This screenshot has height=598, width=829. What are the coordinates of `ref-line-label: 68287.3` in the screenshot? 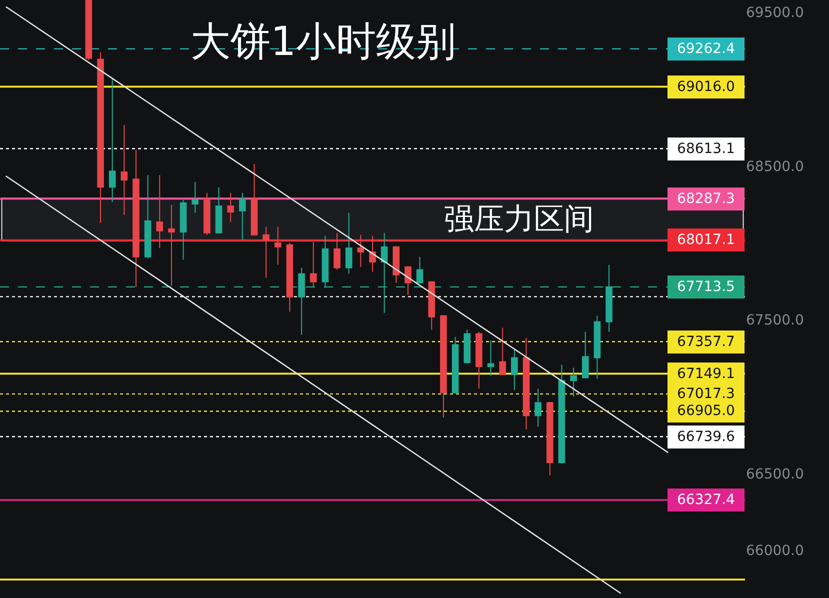 It's located at (706, 199).